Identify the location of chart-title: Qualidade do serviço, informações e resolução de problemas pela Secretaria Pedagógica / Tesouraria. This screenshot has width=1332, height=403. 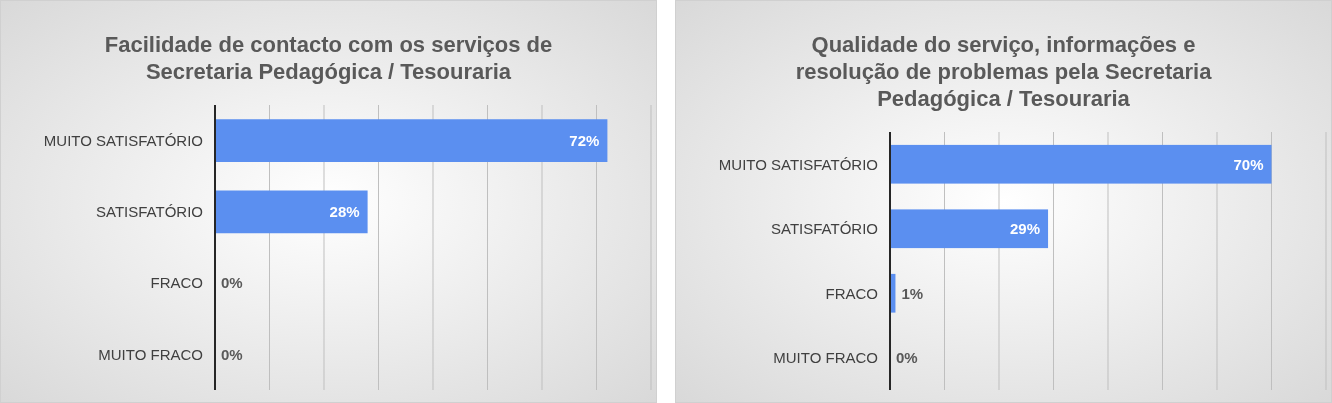
(1004, 71).